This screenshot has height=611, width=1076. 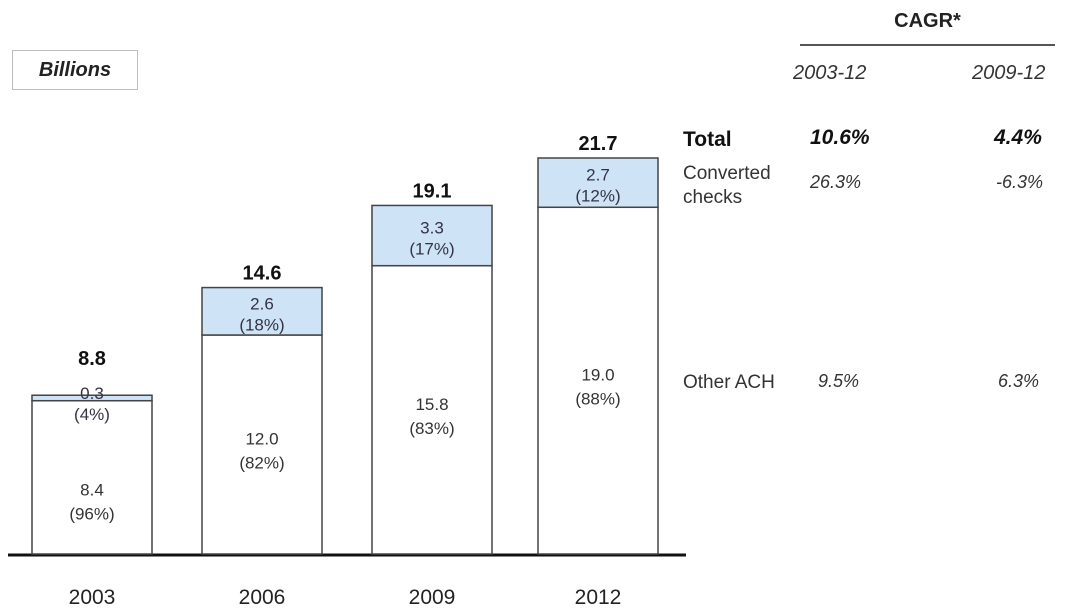 I want to click on bar-other-ach-2012, so click(x=598, y=380).